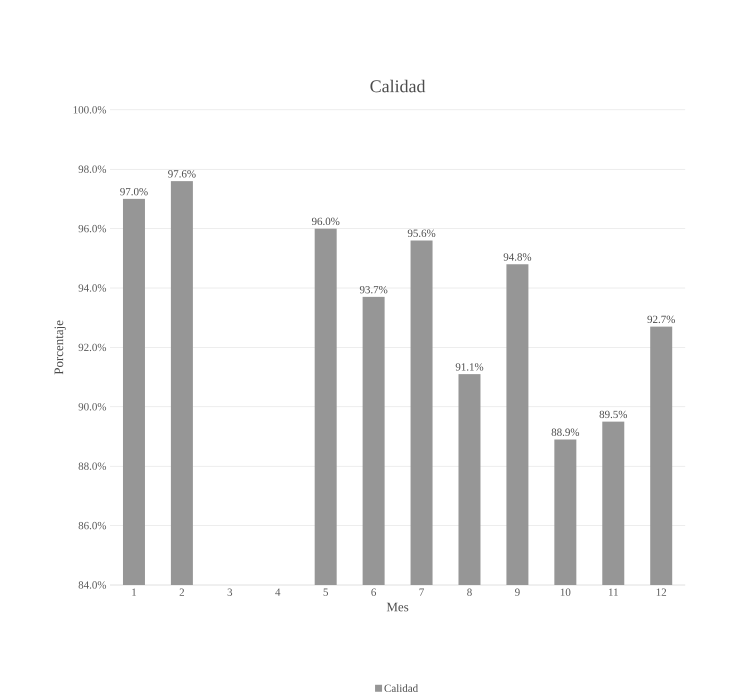 The height and width of the screenshot is (695, 747). I want to click on x-tick-label: 6, so click(373, 592).